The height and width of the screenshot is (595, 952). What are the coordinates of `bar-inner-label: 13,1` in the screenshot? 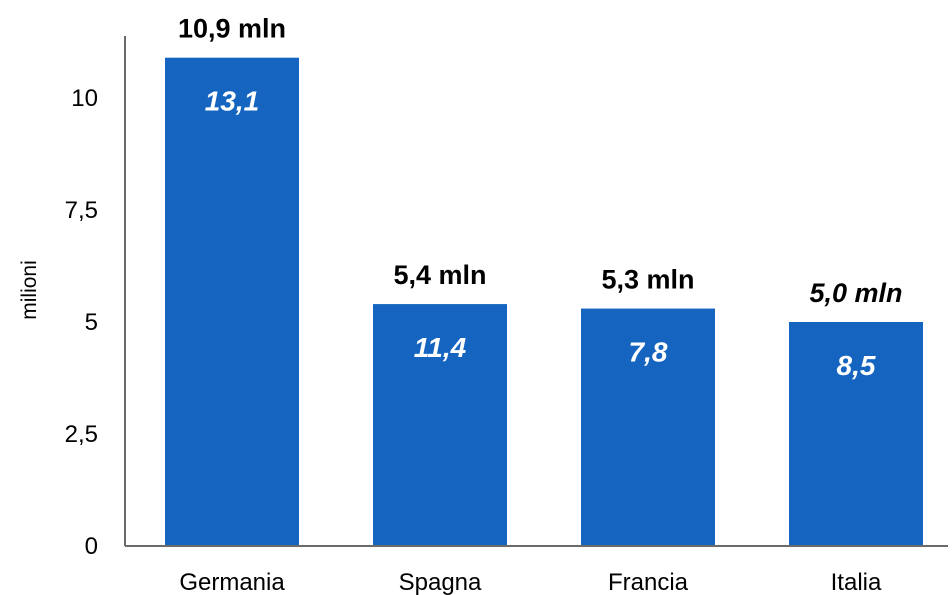 It's located at (232, 101).